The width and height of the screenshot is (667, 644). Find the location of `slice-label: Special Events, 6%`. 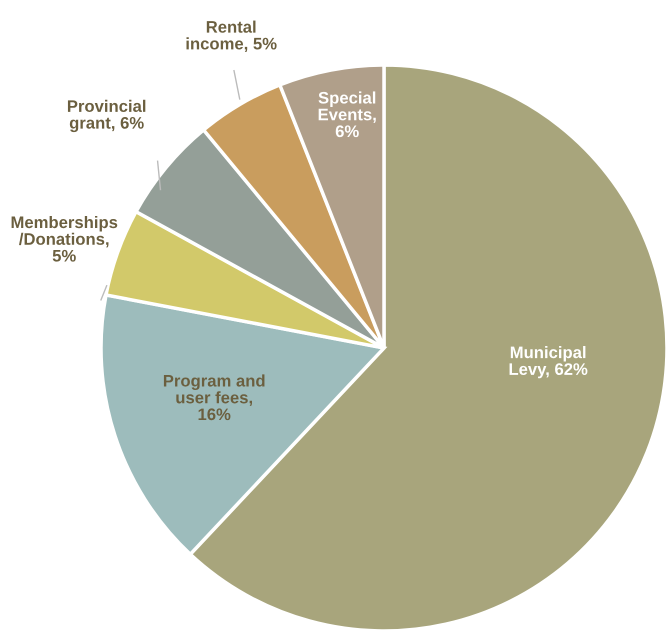

slice-label: Special Events, 6% is located at coordinates (347, 114).